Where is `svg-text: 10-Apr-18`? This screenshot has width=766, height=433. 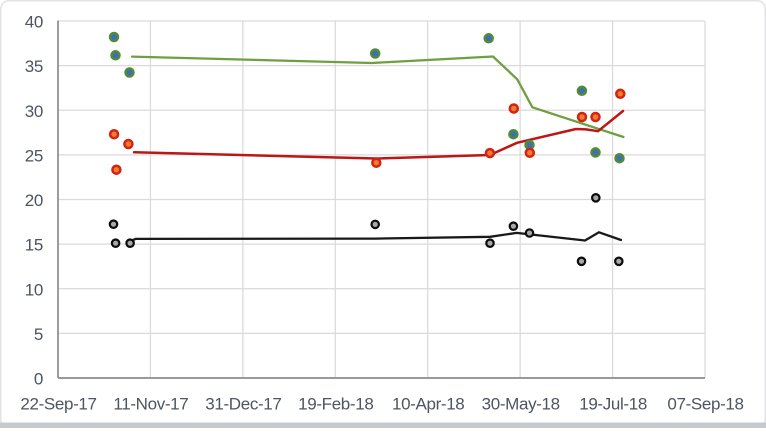
svg-text: 10-Apr-18 is located at coordinates (428, 403).